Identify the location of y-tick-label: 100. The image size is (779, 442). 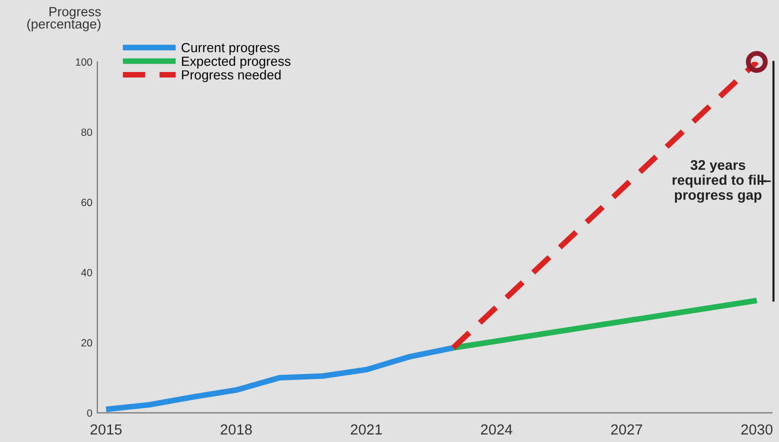
(84, 62).